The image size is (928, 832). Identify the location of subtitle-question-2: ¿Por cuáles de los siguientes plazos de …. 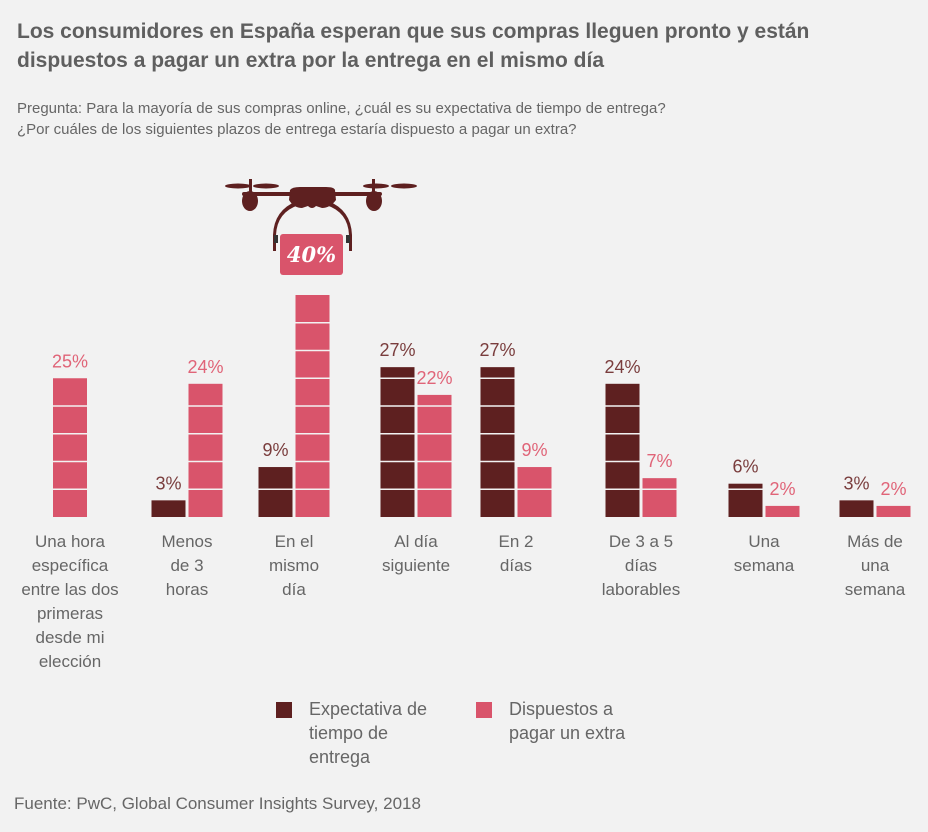
(297, 129).